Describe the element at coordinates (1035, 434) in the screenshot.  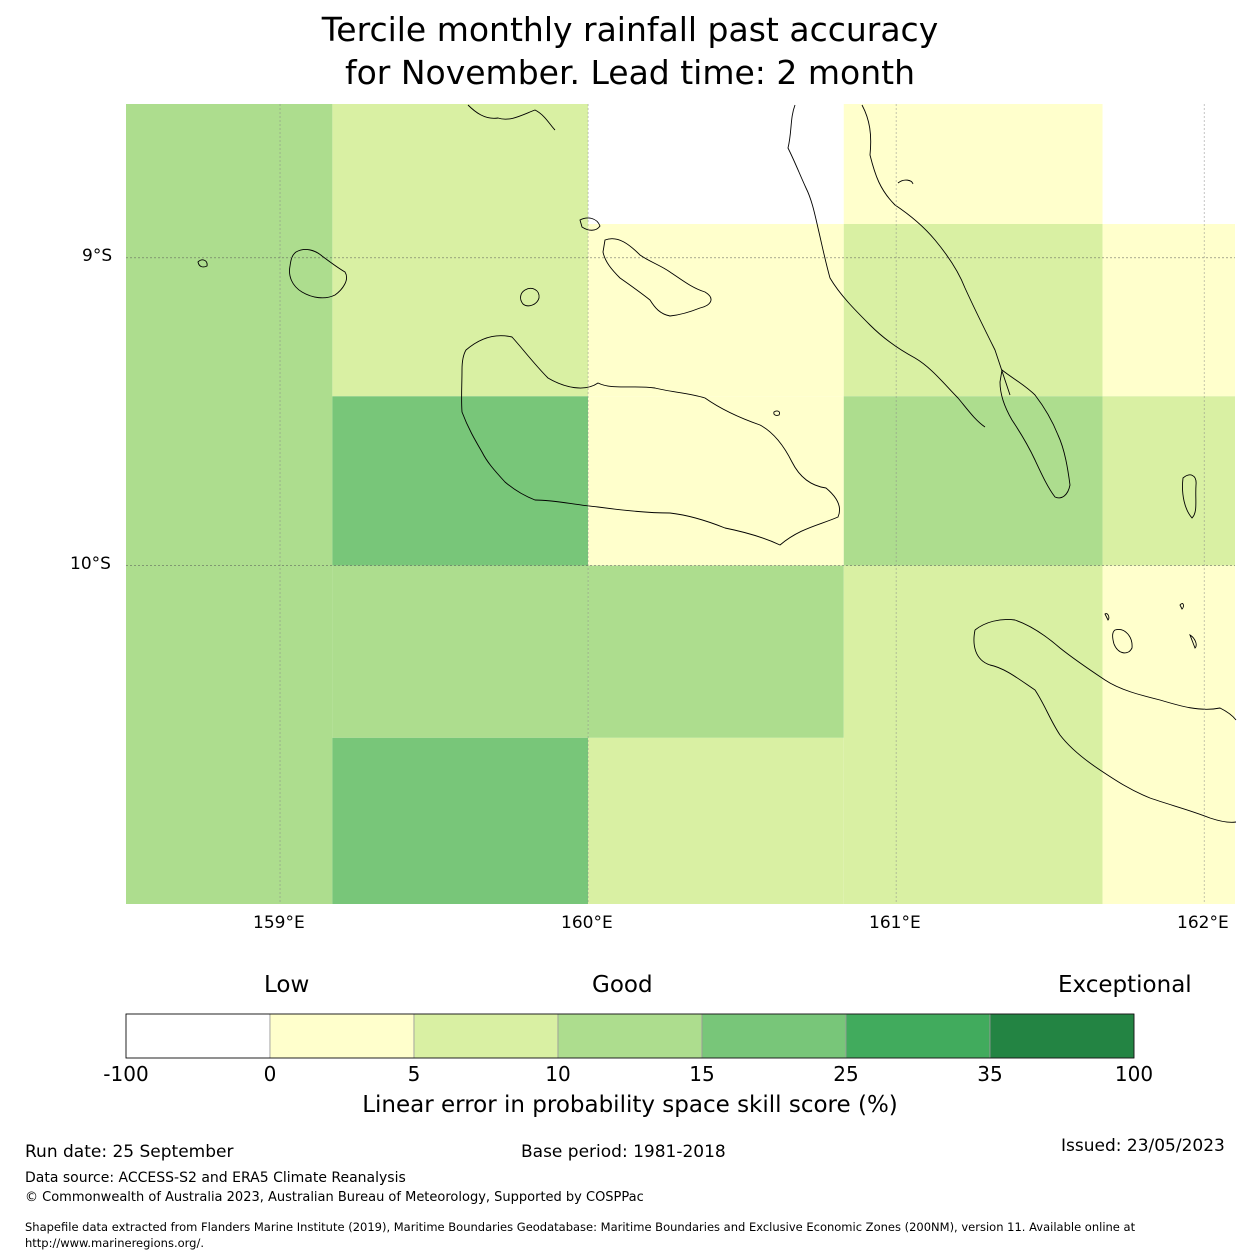
I see `coastline-small-malaita` at that location.